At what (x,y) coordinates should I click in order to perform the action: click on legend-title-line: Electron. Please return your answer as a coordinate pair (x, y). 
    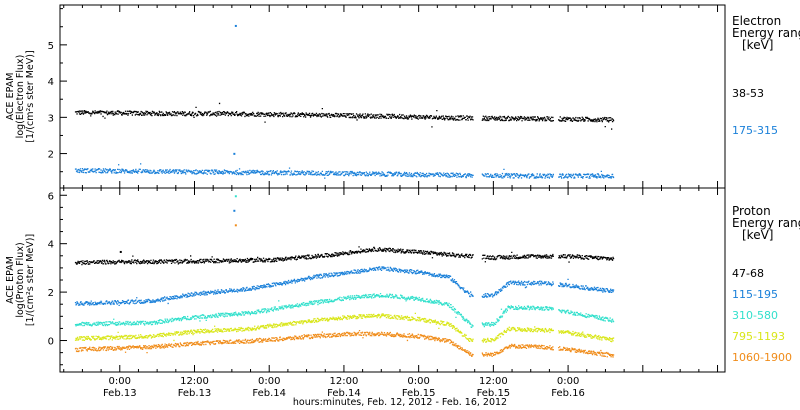
    Looking at the image, I should click on (756, 21).